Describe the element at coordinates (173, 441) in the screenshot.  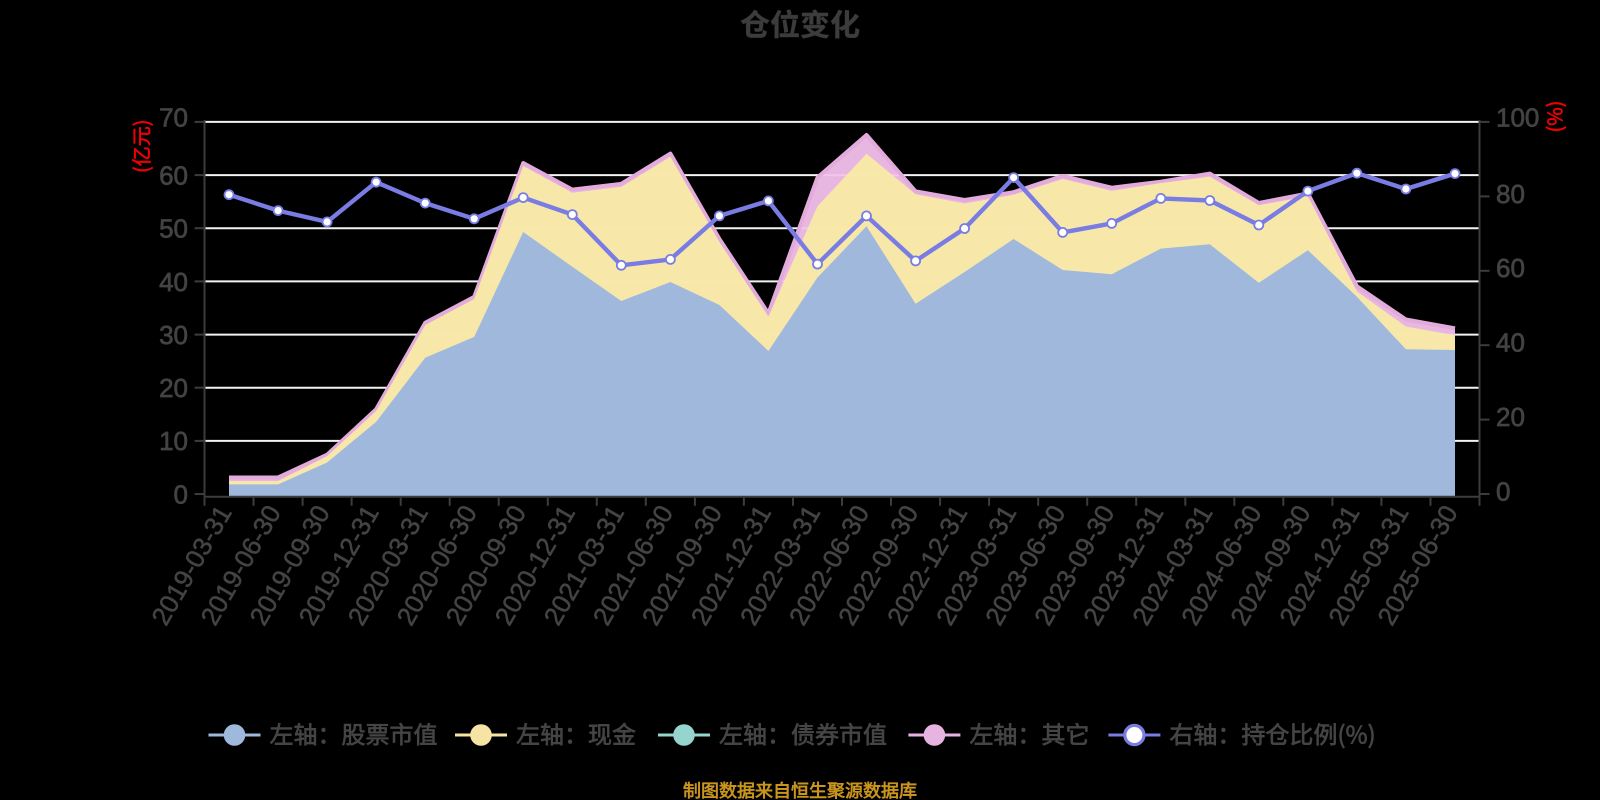
I see `svg-text: 10` at that location.